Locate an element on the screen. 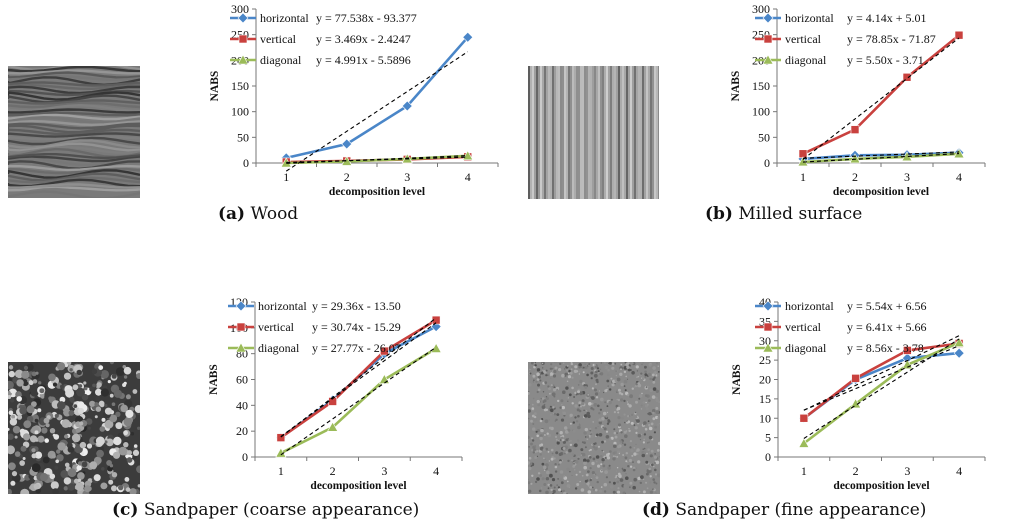 The width and height of the screenshot is (1024, 528). legend-item-vertical: vertical is located at coordinates (261, 327).